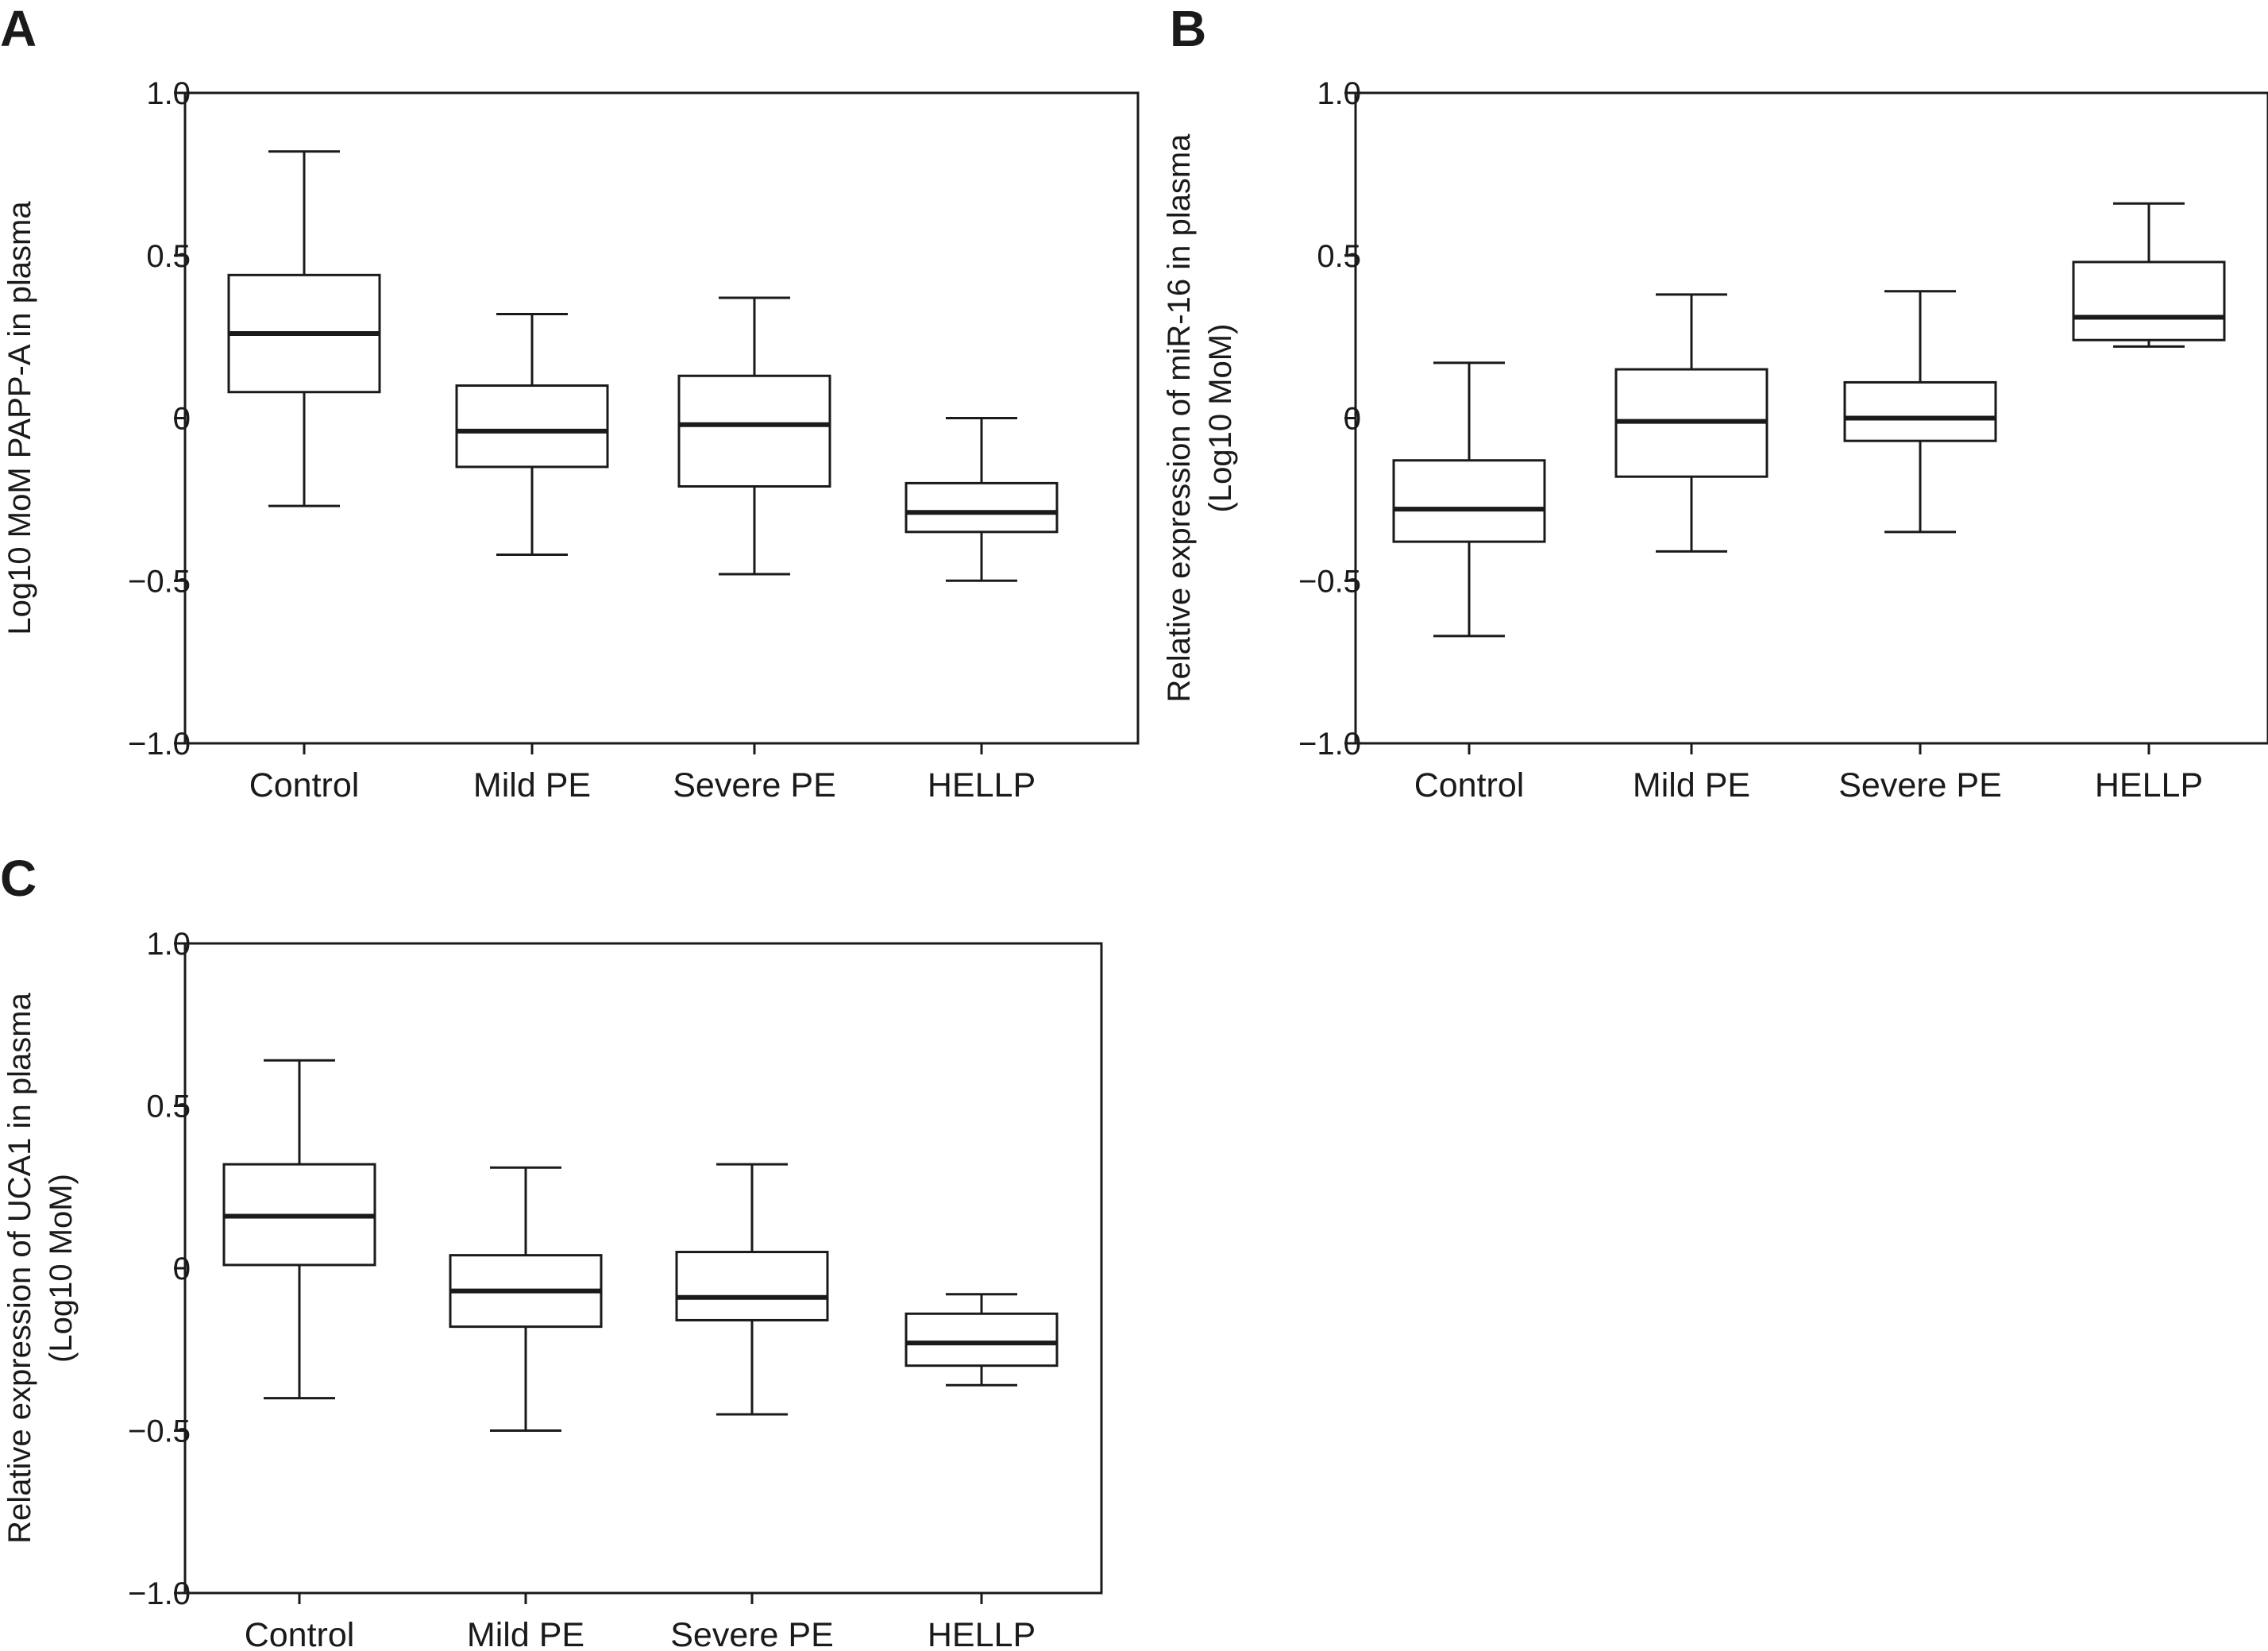 The width and height of the screenshot is (2268, 1651). Describe the element at coordinates (18, 29) in the screenshot. I see `panel-letter: A` at that location.